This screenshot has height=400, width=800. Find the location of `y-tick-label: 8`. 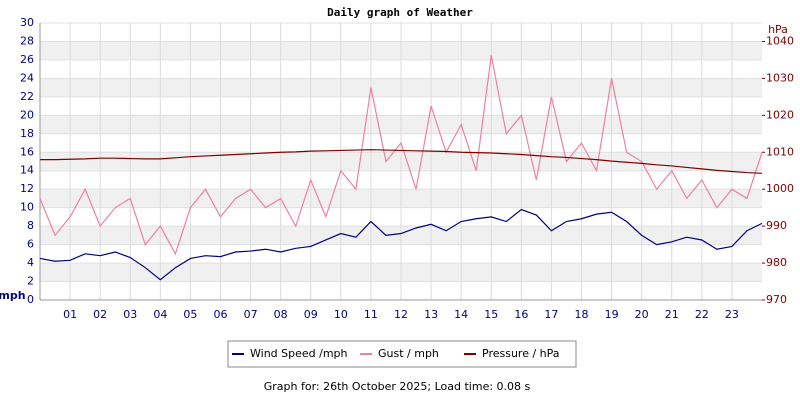

y-tick-label: 8 is located at coordinates (30, 225).